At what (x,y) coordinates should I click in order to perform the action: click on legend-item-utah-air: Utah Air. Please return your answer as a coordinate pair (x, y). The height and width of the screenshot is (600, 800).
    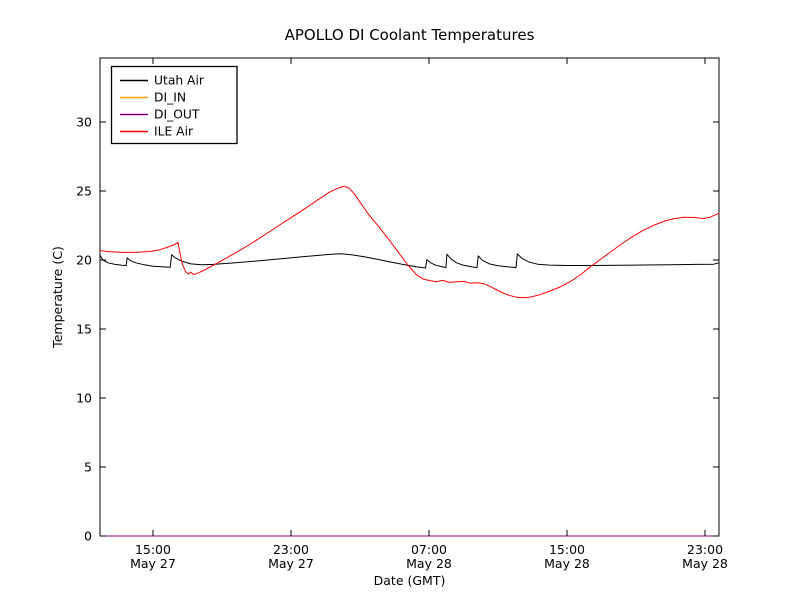
    Looking at the image, I should click on (162, 81).